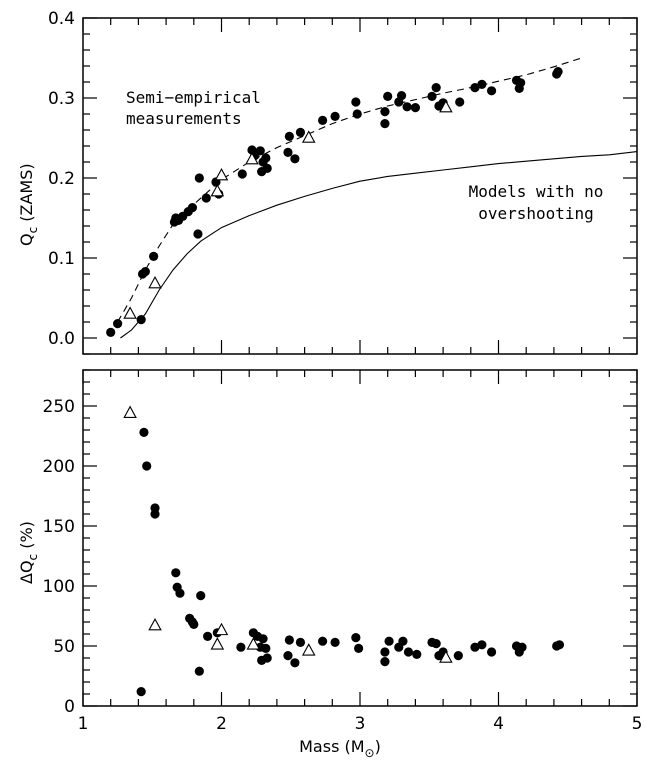 The width and height of the screenshot is (645, 762). I want to click on bottom-y-tick-label: 0, so click(69, 707).